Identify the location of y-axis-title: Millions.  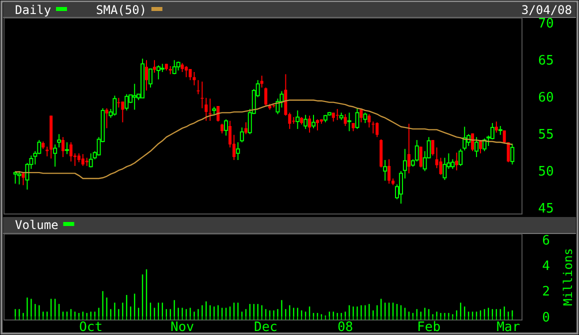
(568, 277).